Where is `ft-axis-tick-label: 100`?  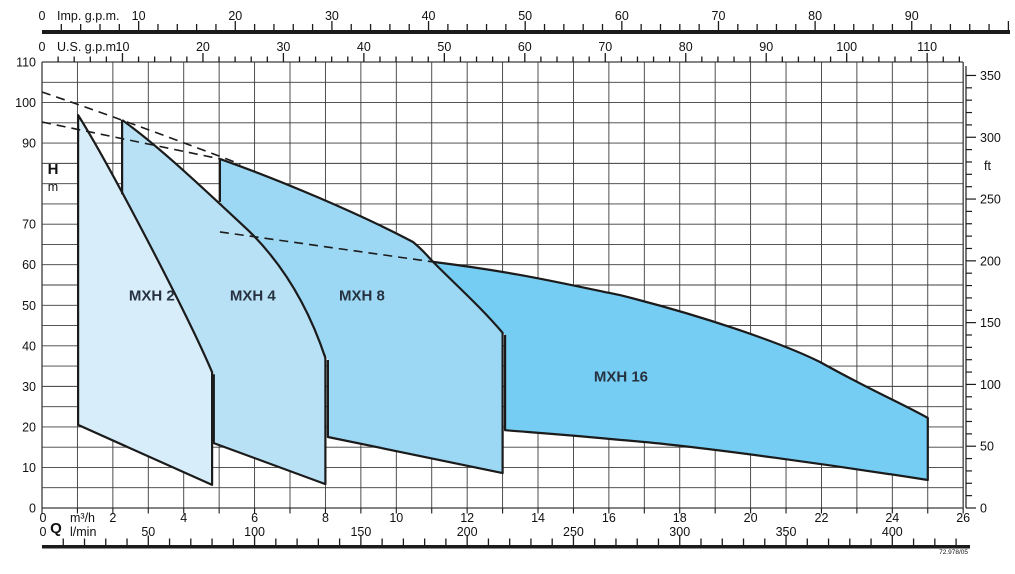 ft-axis-tick-label: 100 is located at coordinates (990, 385).